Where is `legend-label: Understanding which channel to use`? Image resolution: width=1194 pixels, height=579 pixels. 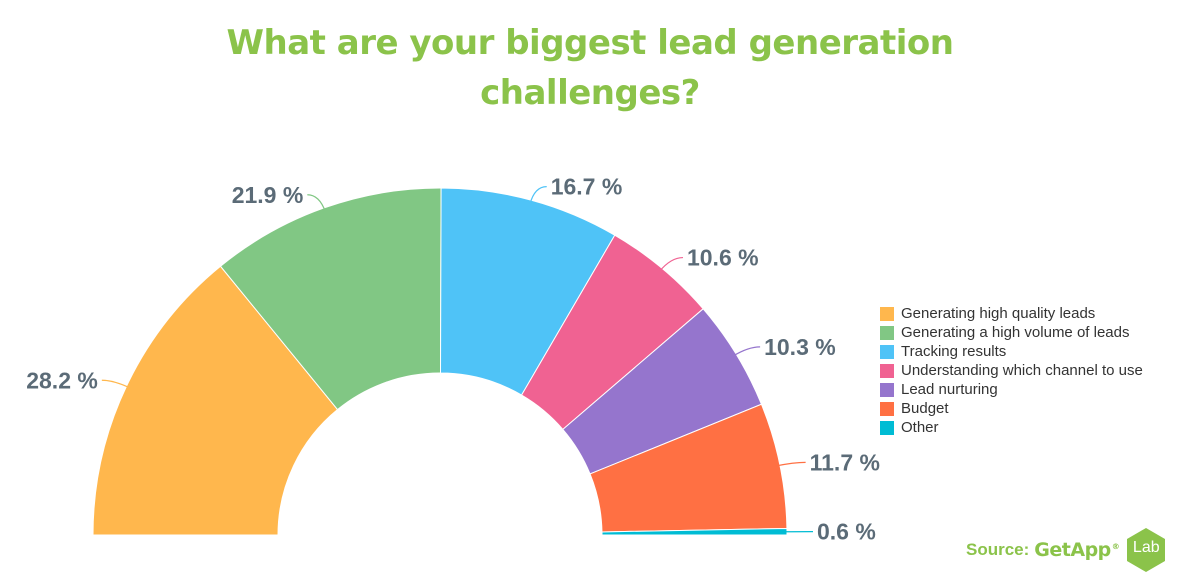 legend-label: Understanding which channel to use is located at coordinates (1022, 370).